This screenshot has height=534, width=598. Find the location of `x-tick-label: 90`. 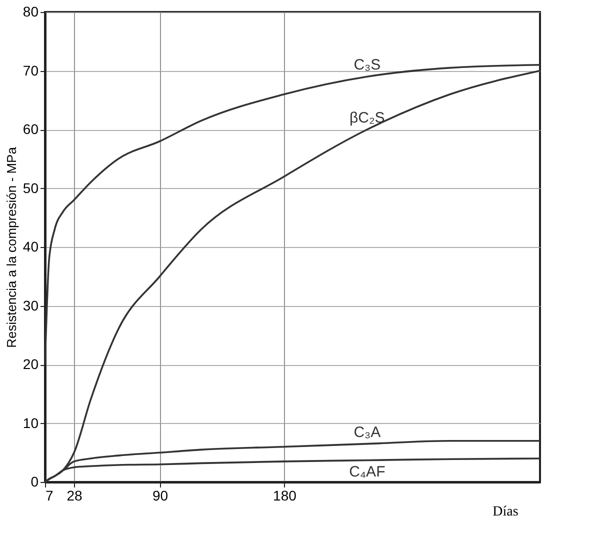

x-tick-label: 90 is located at coordinates (160, 496).